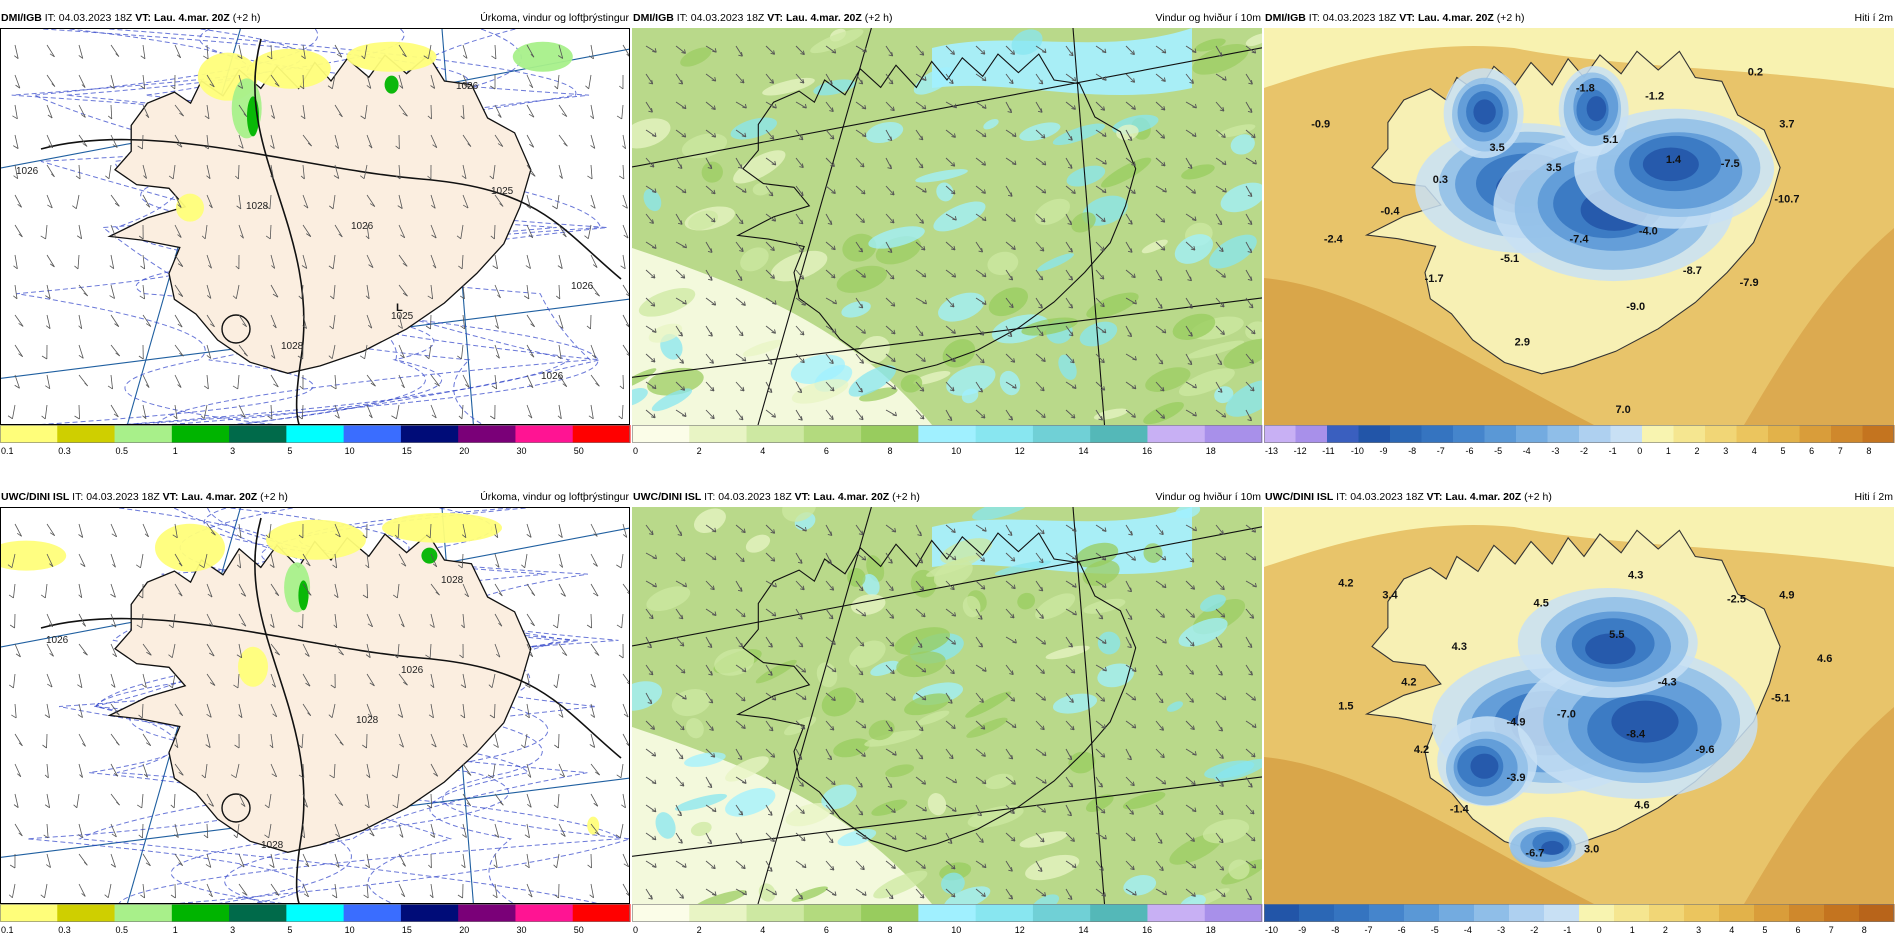  Describe the element at coordinates (1667, 683) in the screenshot. I see `temperature-value: -4.3` at that location.